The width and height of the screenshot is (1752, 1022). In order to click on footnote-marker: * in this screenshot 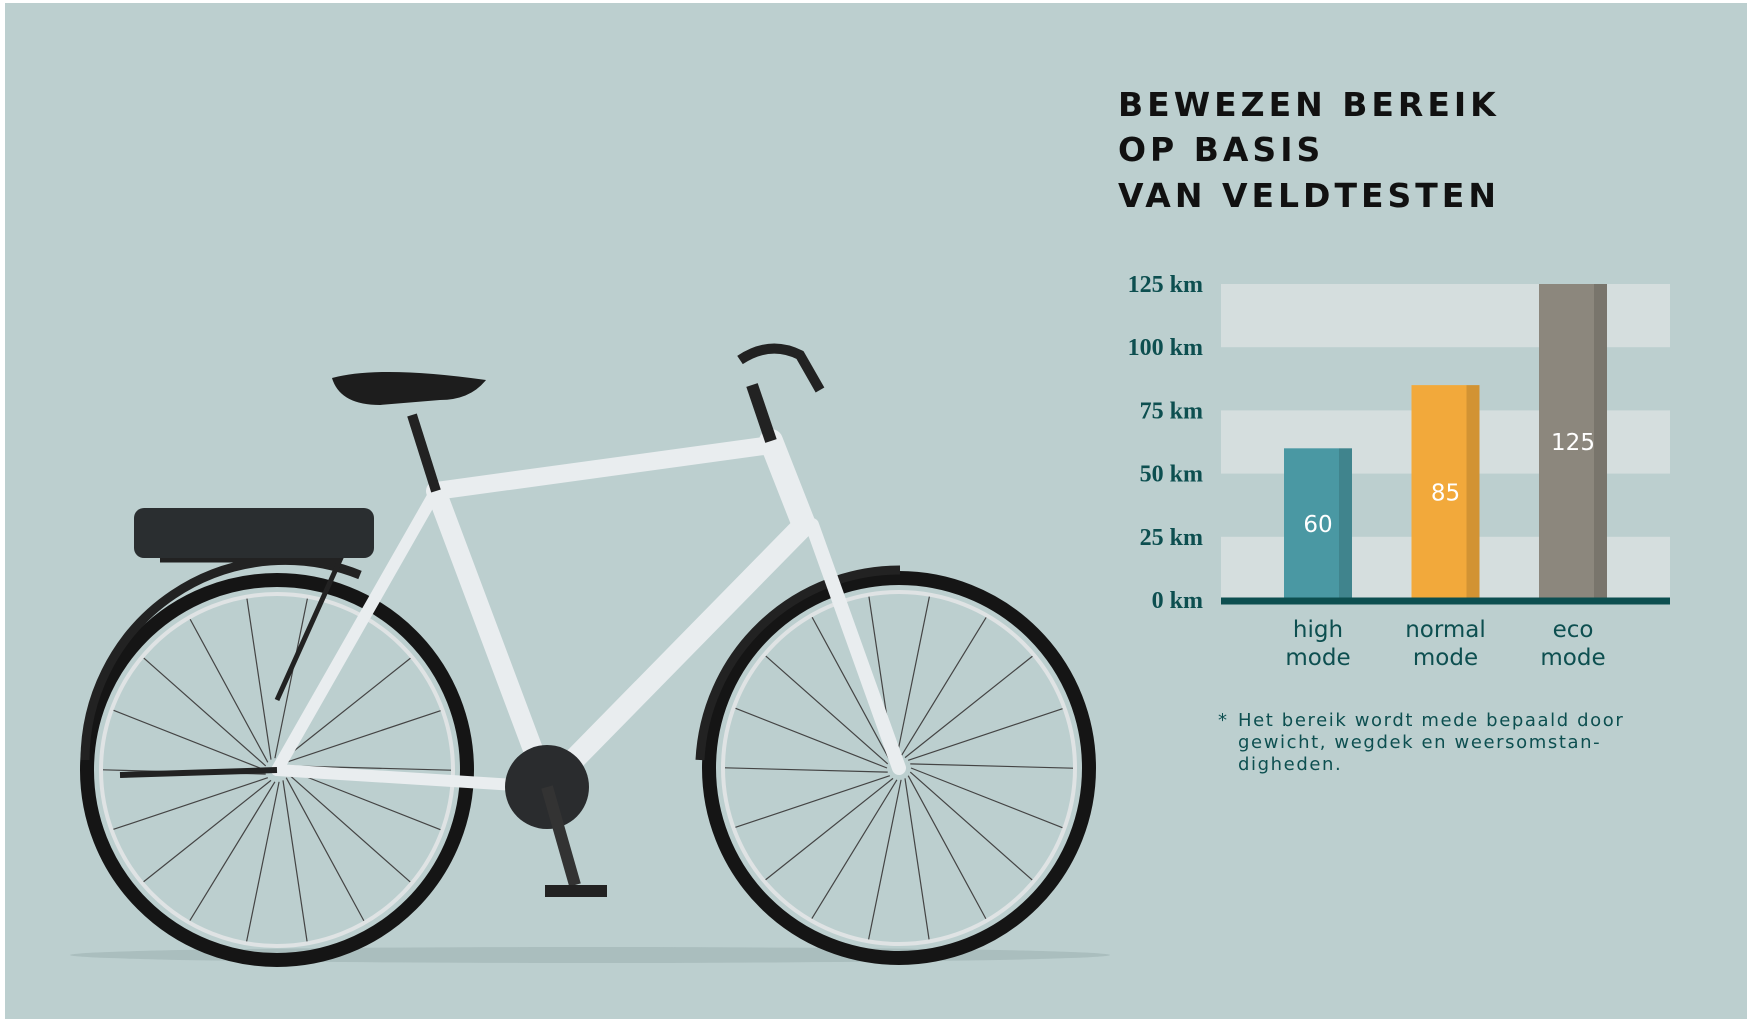, I will do `click(1223, 720)`.